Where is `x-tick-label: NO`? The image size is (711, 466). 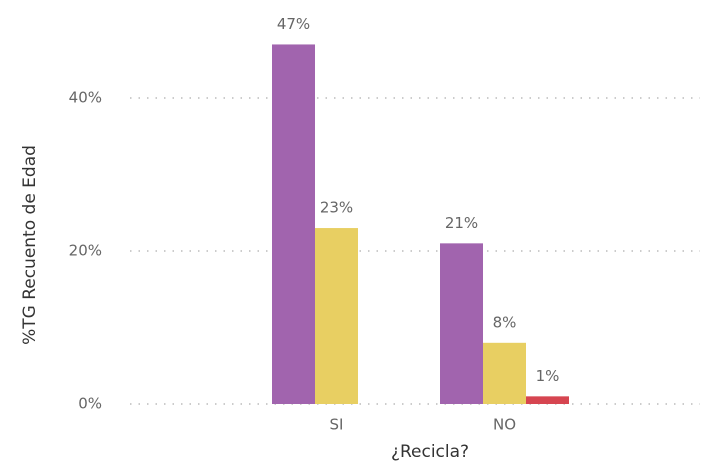 x-tick-label: NO is located at coordinates (504, 425).